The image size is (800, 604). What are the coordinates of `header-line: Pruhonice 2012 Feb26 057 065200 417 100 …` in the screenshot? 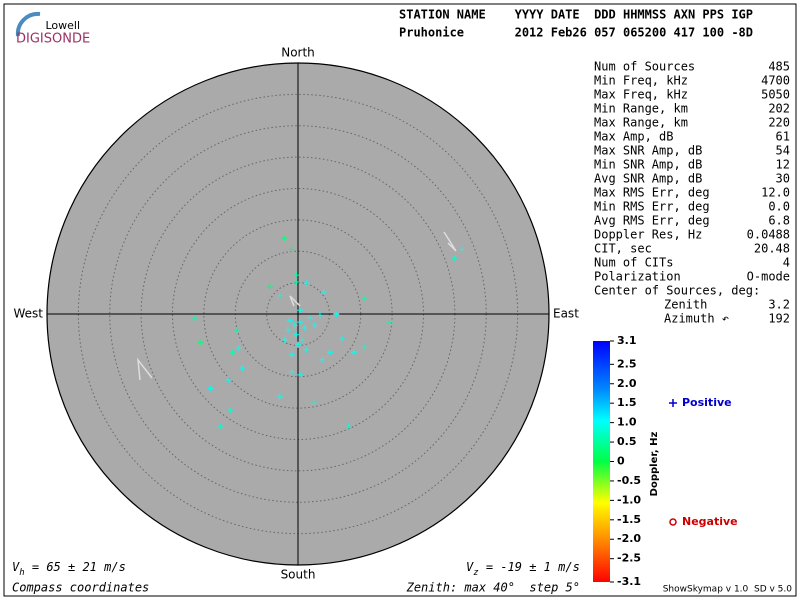 It's located at (576, 33).